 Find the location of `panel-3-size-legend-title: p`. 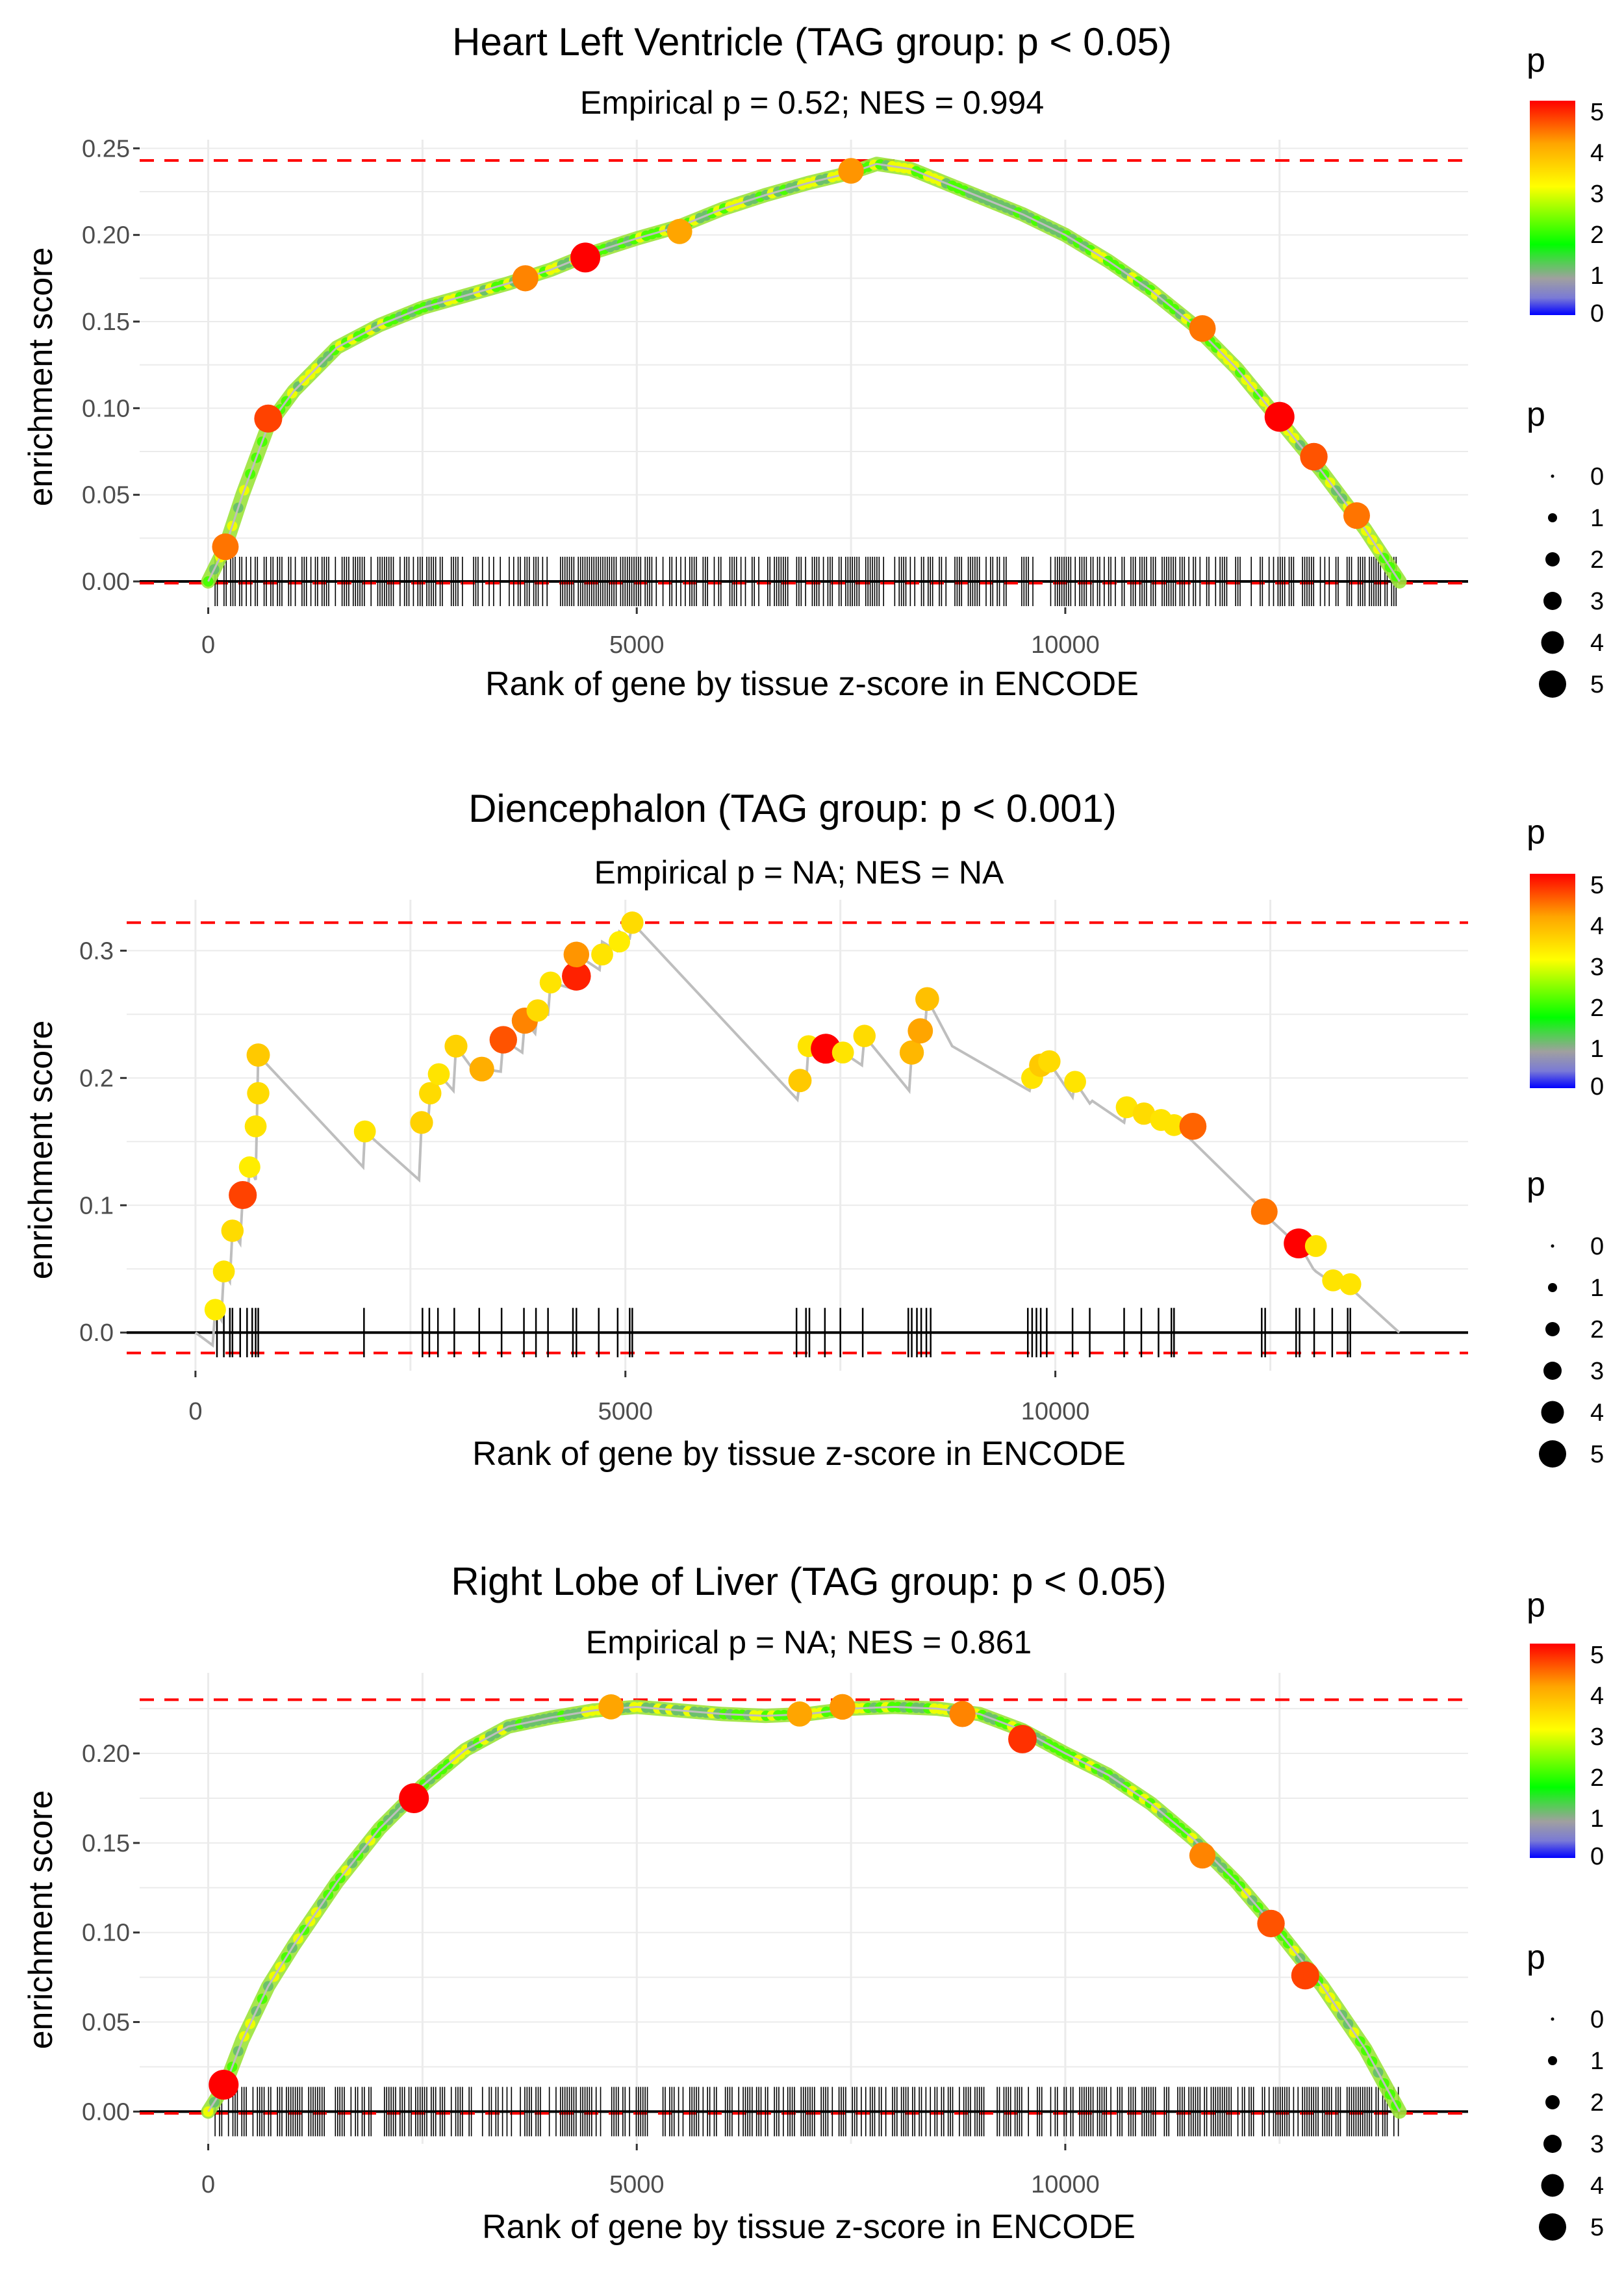

panel-3-size-legend-title: p is located at coordinates (1536, 1958).